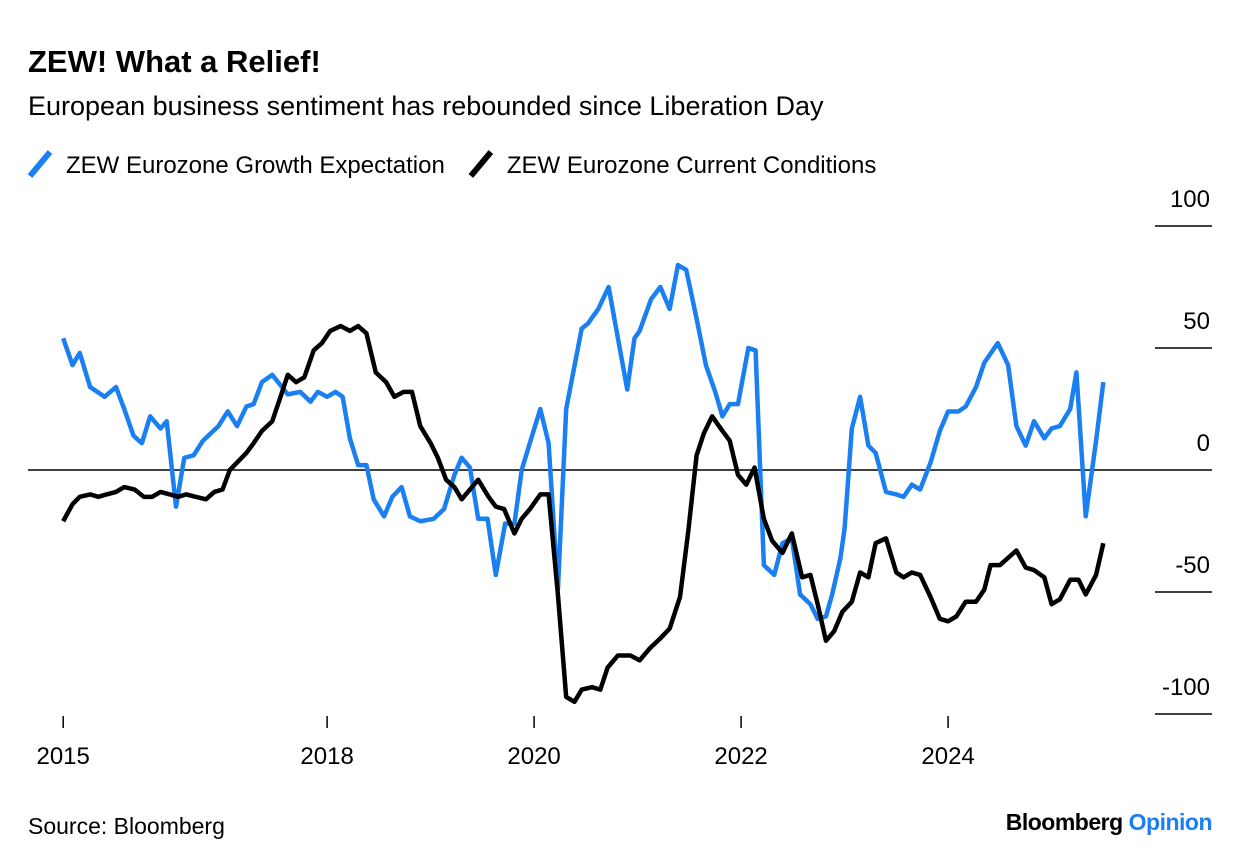 Image resolution: width=1240 pixels, height=866 pixels. I want to click on source: Source: Bloomberg, so click(126, 826).